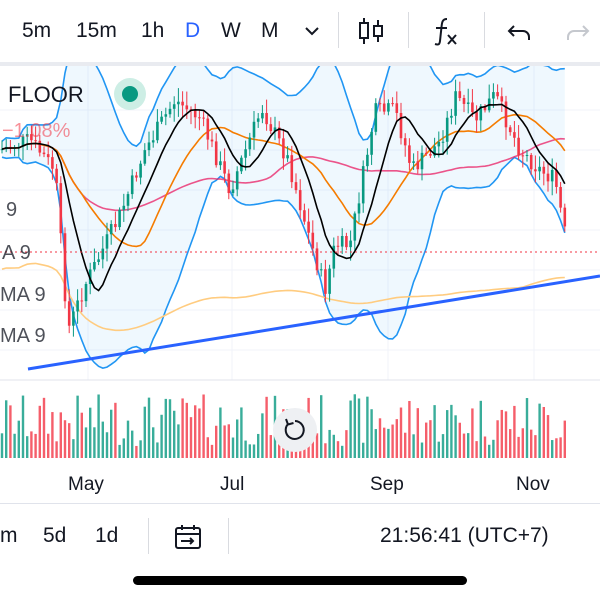 Image resolution: width=600 pixels, height=600 pixels. Describe the element at coordinates (312, 31) in the screenshot. I see `chevron-down-icon` at that location.